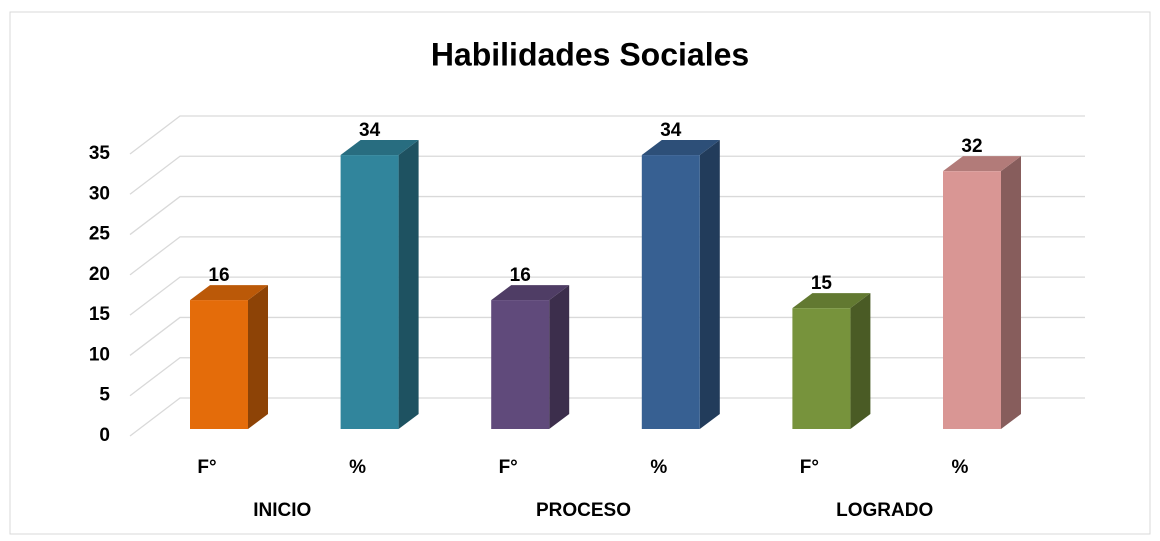  I want to click on y-tick-label: 25, so click(100, 234).